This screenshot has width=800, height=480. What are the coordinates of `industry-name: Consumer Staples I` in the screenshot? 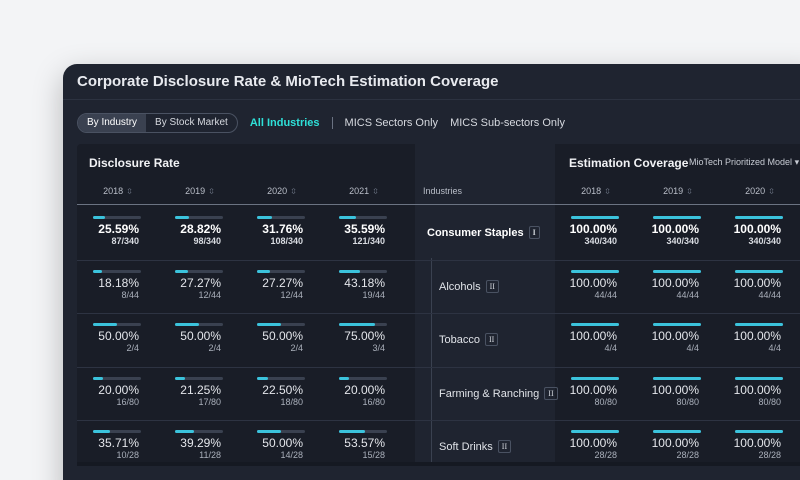 It's located at (483, 232).